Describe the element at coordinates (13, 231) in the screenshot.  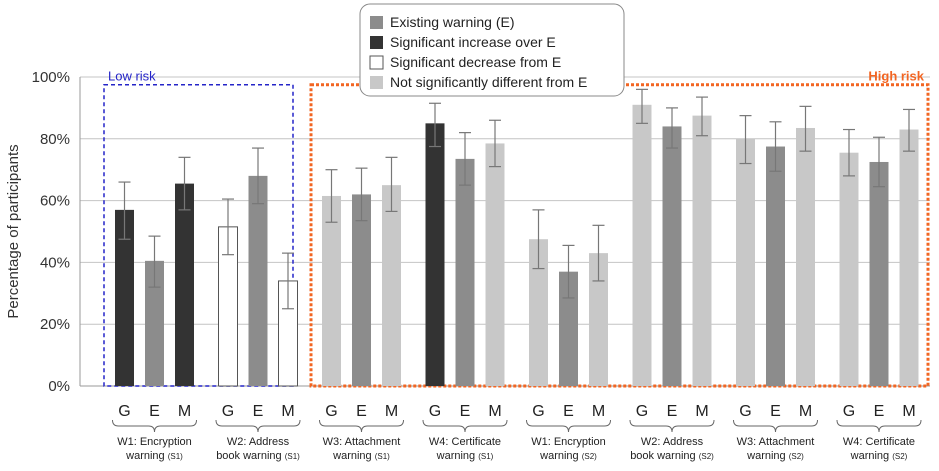
I see `y-axis-title: Percentage of participants` at that location.